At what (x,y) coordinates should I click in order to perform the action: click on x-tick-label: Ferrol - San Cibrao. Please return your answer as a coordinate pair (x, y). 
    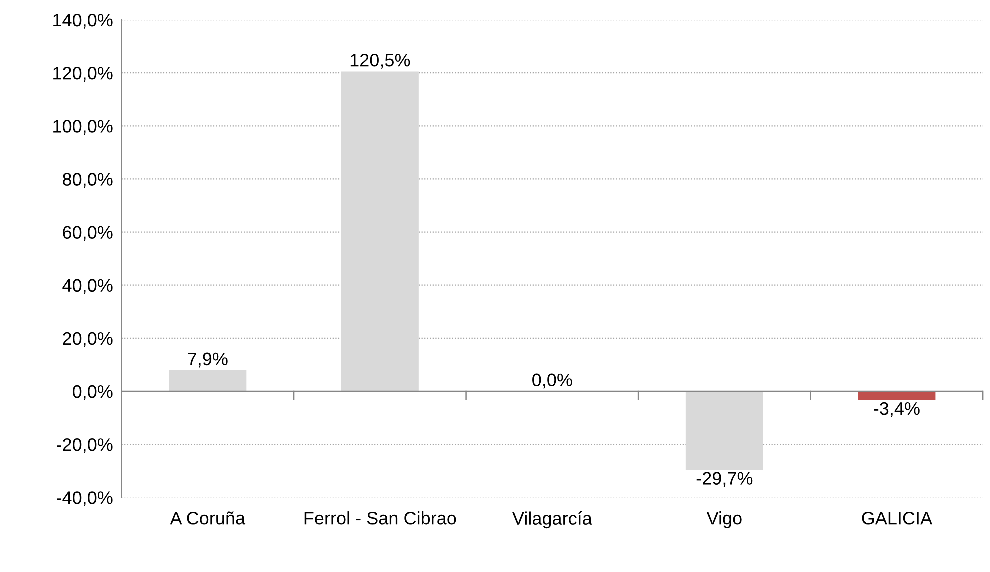
    Looking at the image, I should click on (380, 518).